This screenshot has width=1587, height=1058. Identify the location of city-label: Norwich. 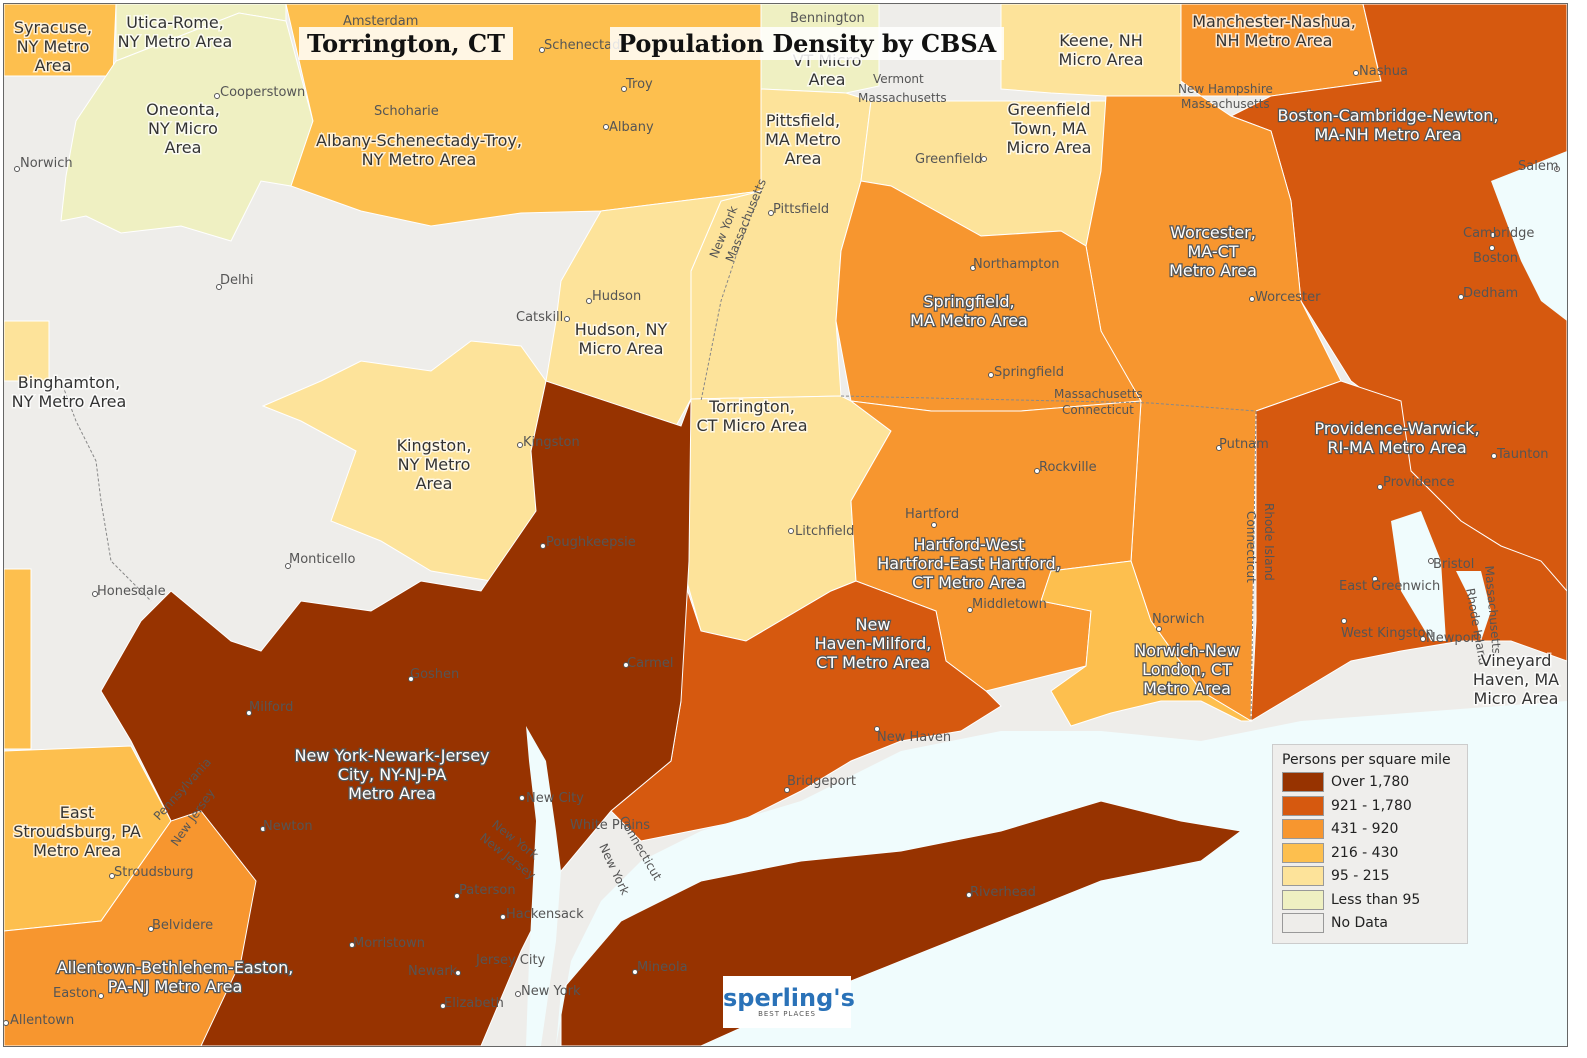
(1178, 619).